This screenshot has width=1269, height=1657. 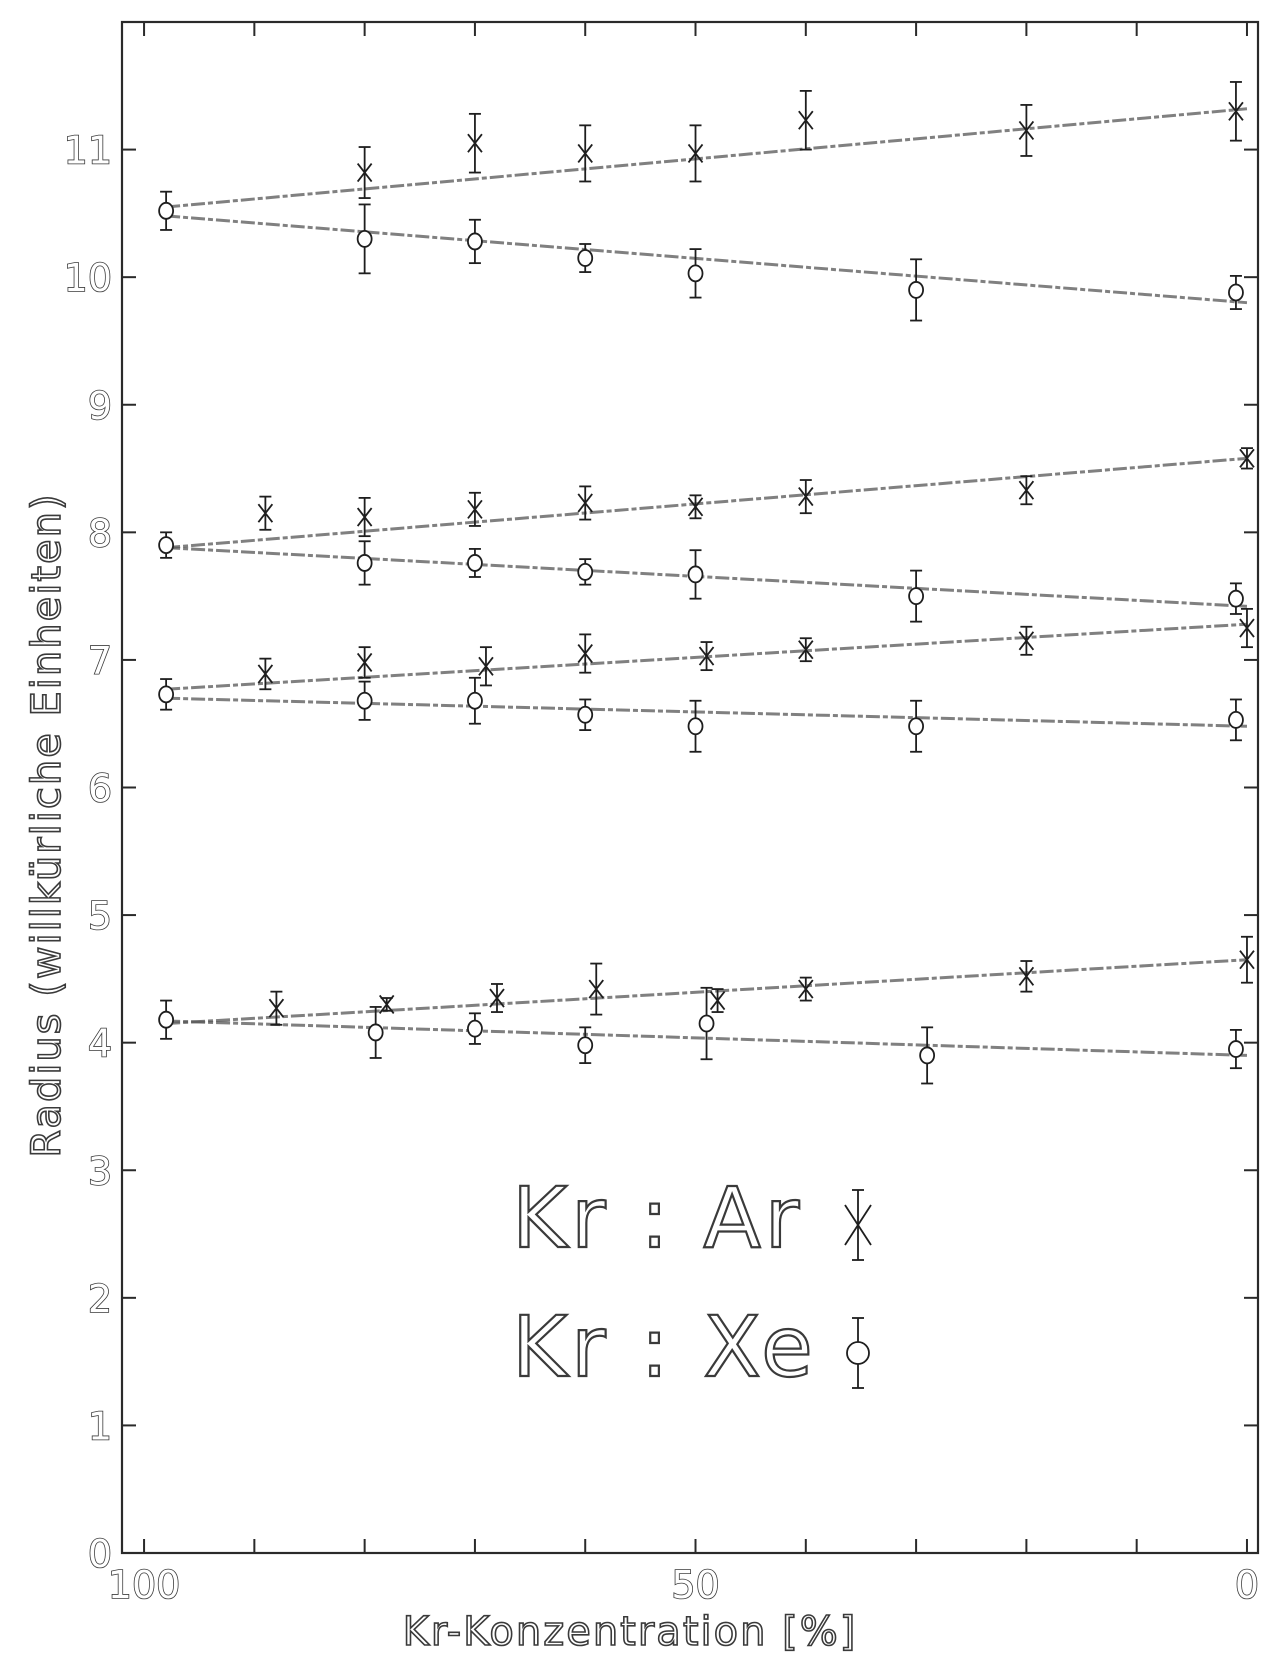 What do you see at coordinates (144, 1585) in the screenshot?
I see `x-tick-label: 100` at bounding box center [144, 1585].